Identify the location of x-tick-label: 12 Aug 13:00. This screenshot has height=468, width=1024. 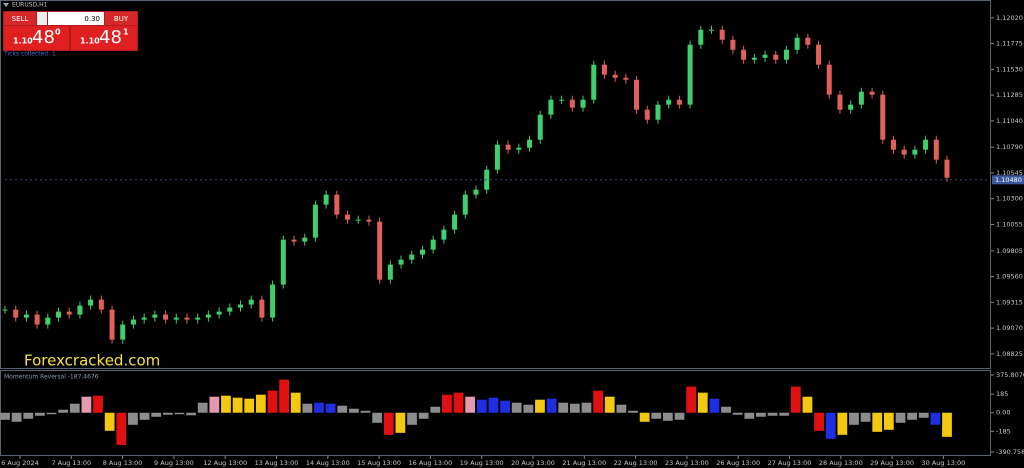
(225, 463).